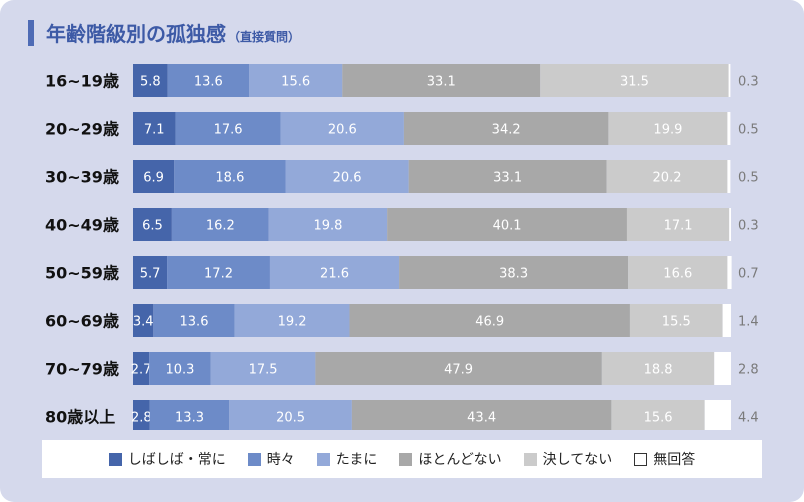 The width and height of the screenshot is (804, 502). Describe the element at coordinates (141, 418) in the screenshot. I see `data-label: 2.8` at that location.